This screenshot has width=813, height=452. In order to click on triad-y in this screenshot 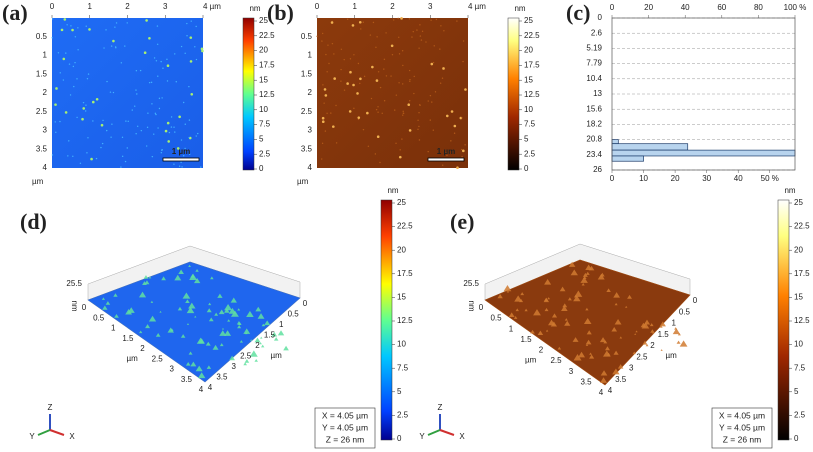, I will do `click(434, 432)`.